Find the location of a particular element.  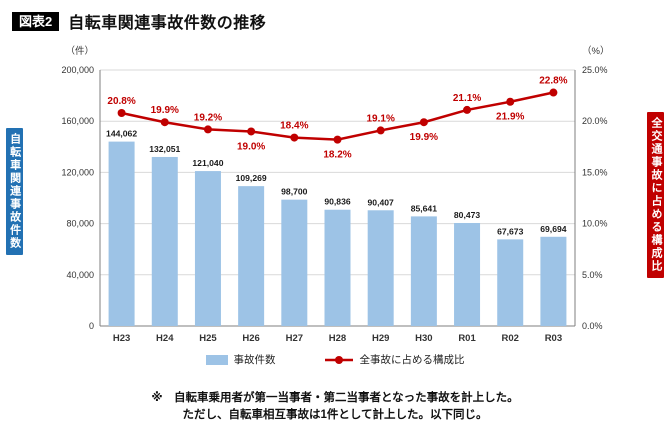

legend-item-bars: 事故件数 is located at coordinates (240, 359).